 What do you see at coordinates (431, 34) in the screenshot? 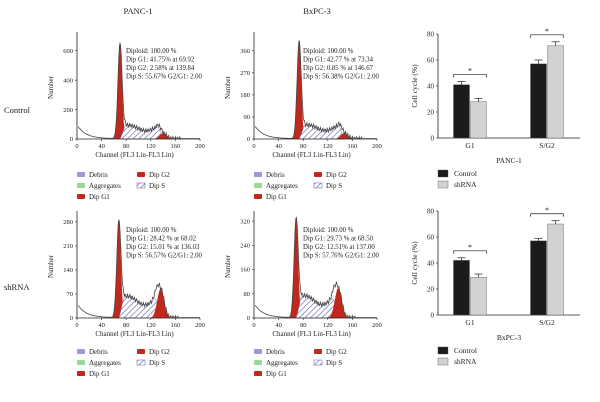
I see `y-tick-label: 80` at bounding box center [431, 34].